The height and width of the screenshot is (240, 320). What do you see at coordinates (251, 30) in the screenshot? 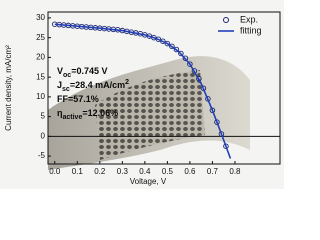
I see `legend-label: fitting` at bounding box center [251, 30].